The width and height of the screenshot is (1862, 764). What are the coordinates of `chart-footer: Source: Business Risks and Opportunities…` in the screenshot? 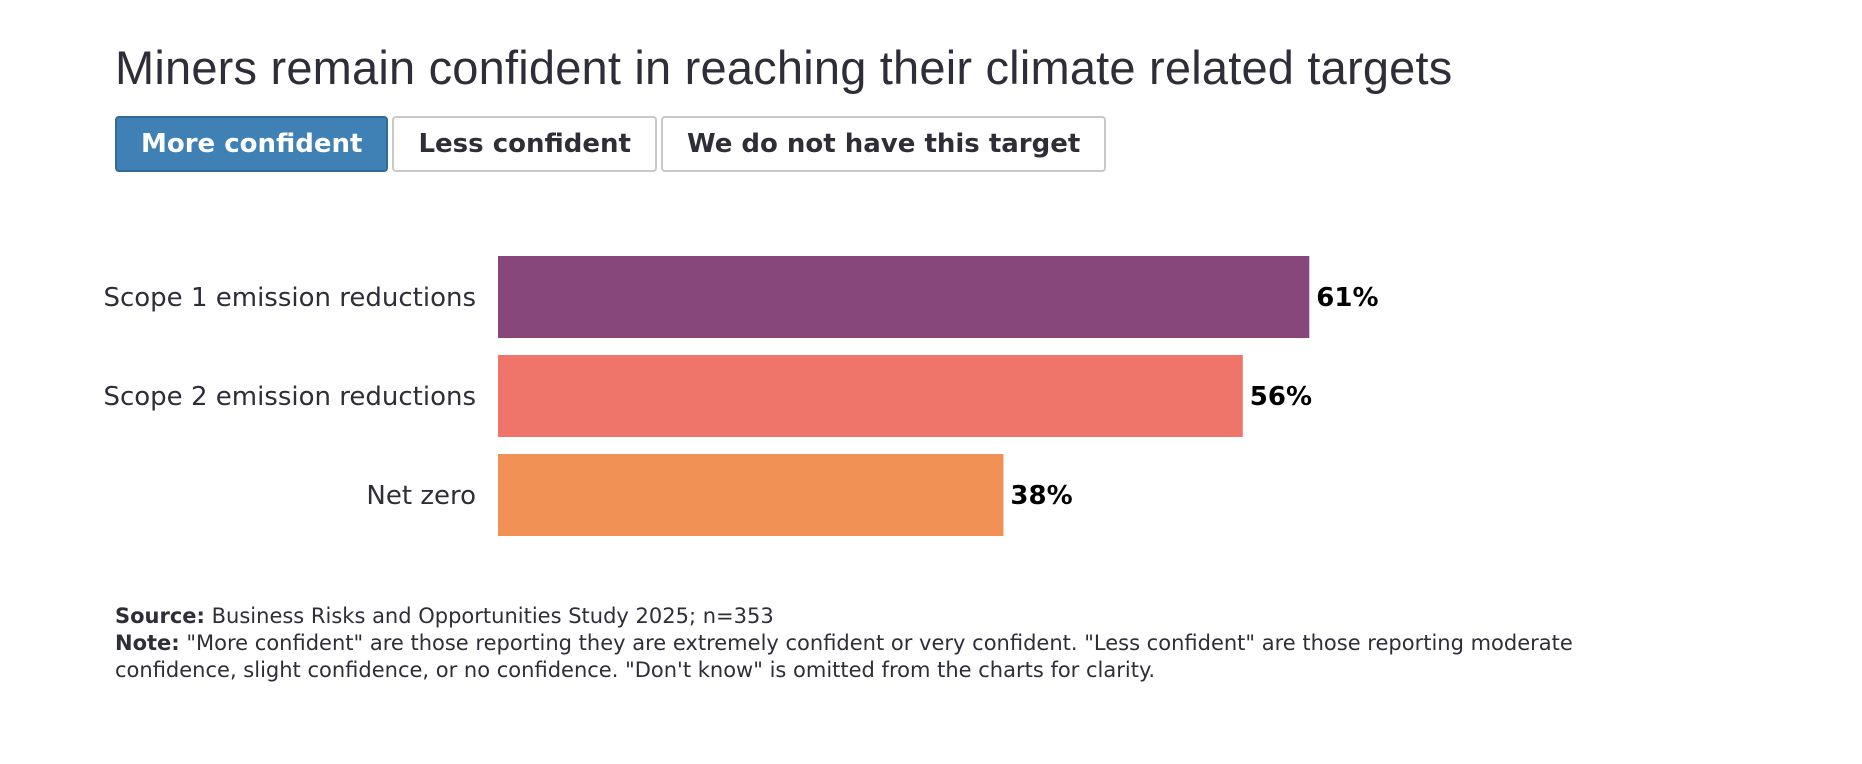 It's located at (895, 643).